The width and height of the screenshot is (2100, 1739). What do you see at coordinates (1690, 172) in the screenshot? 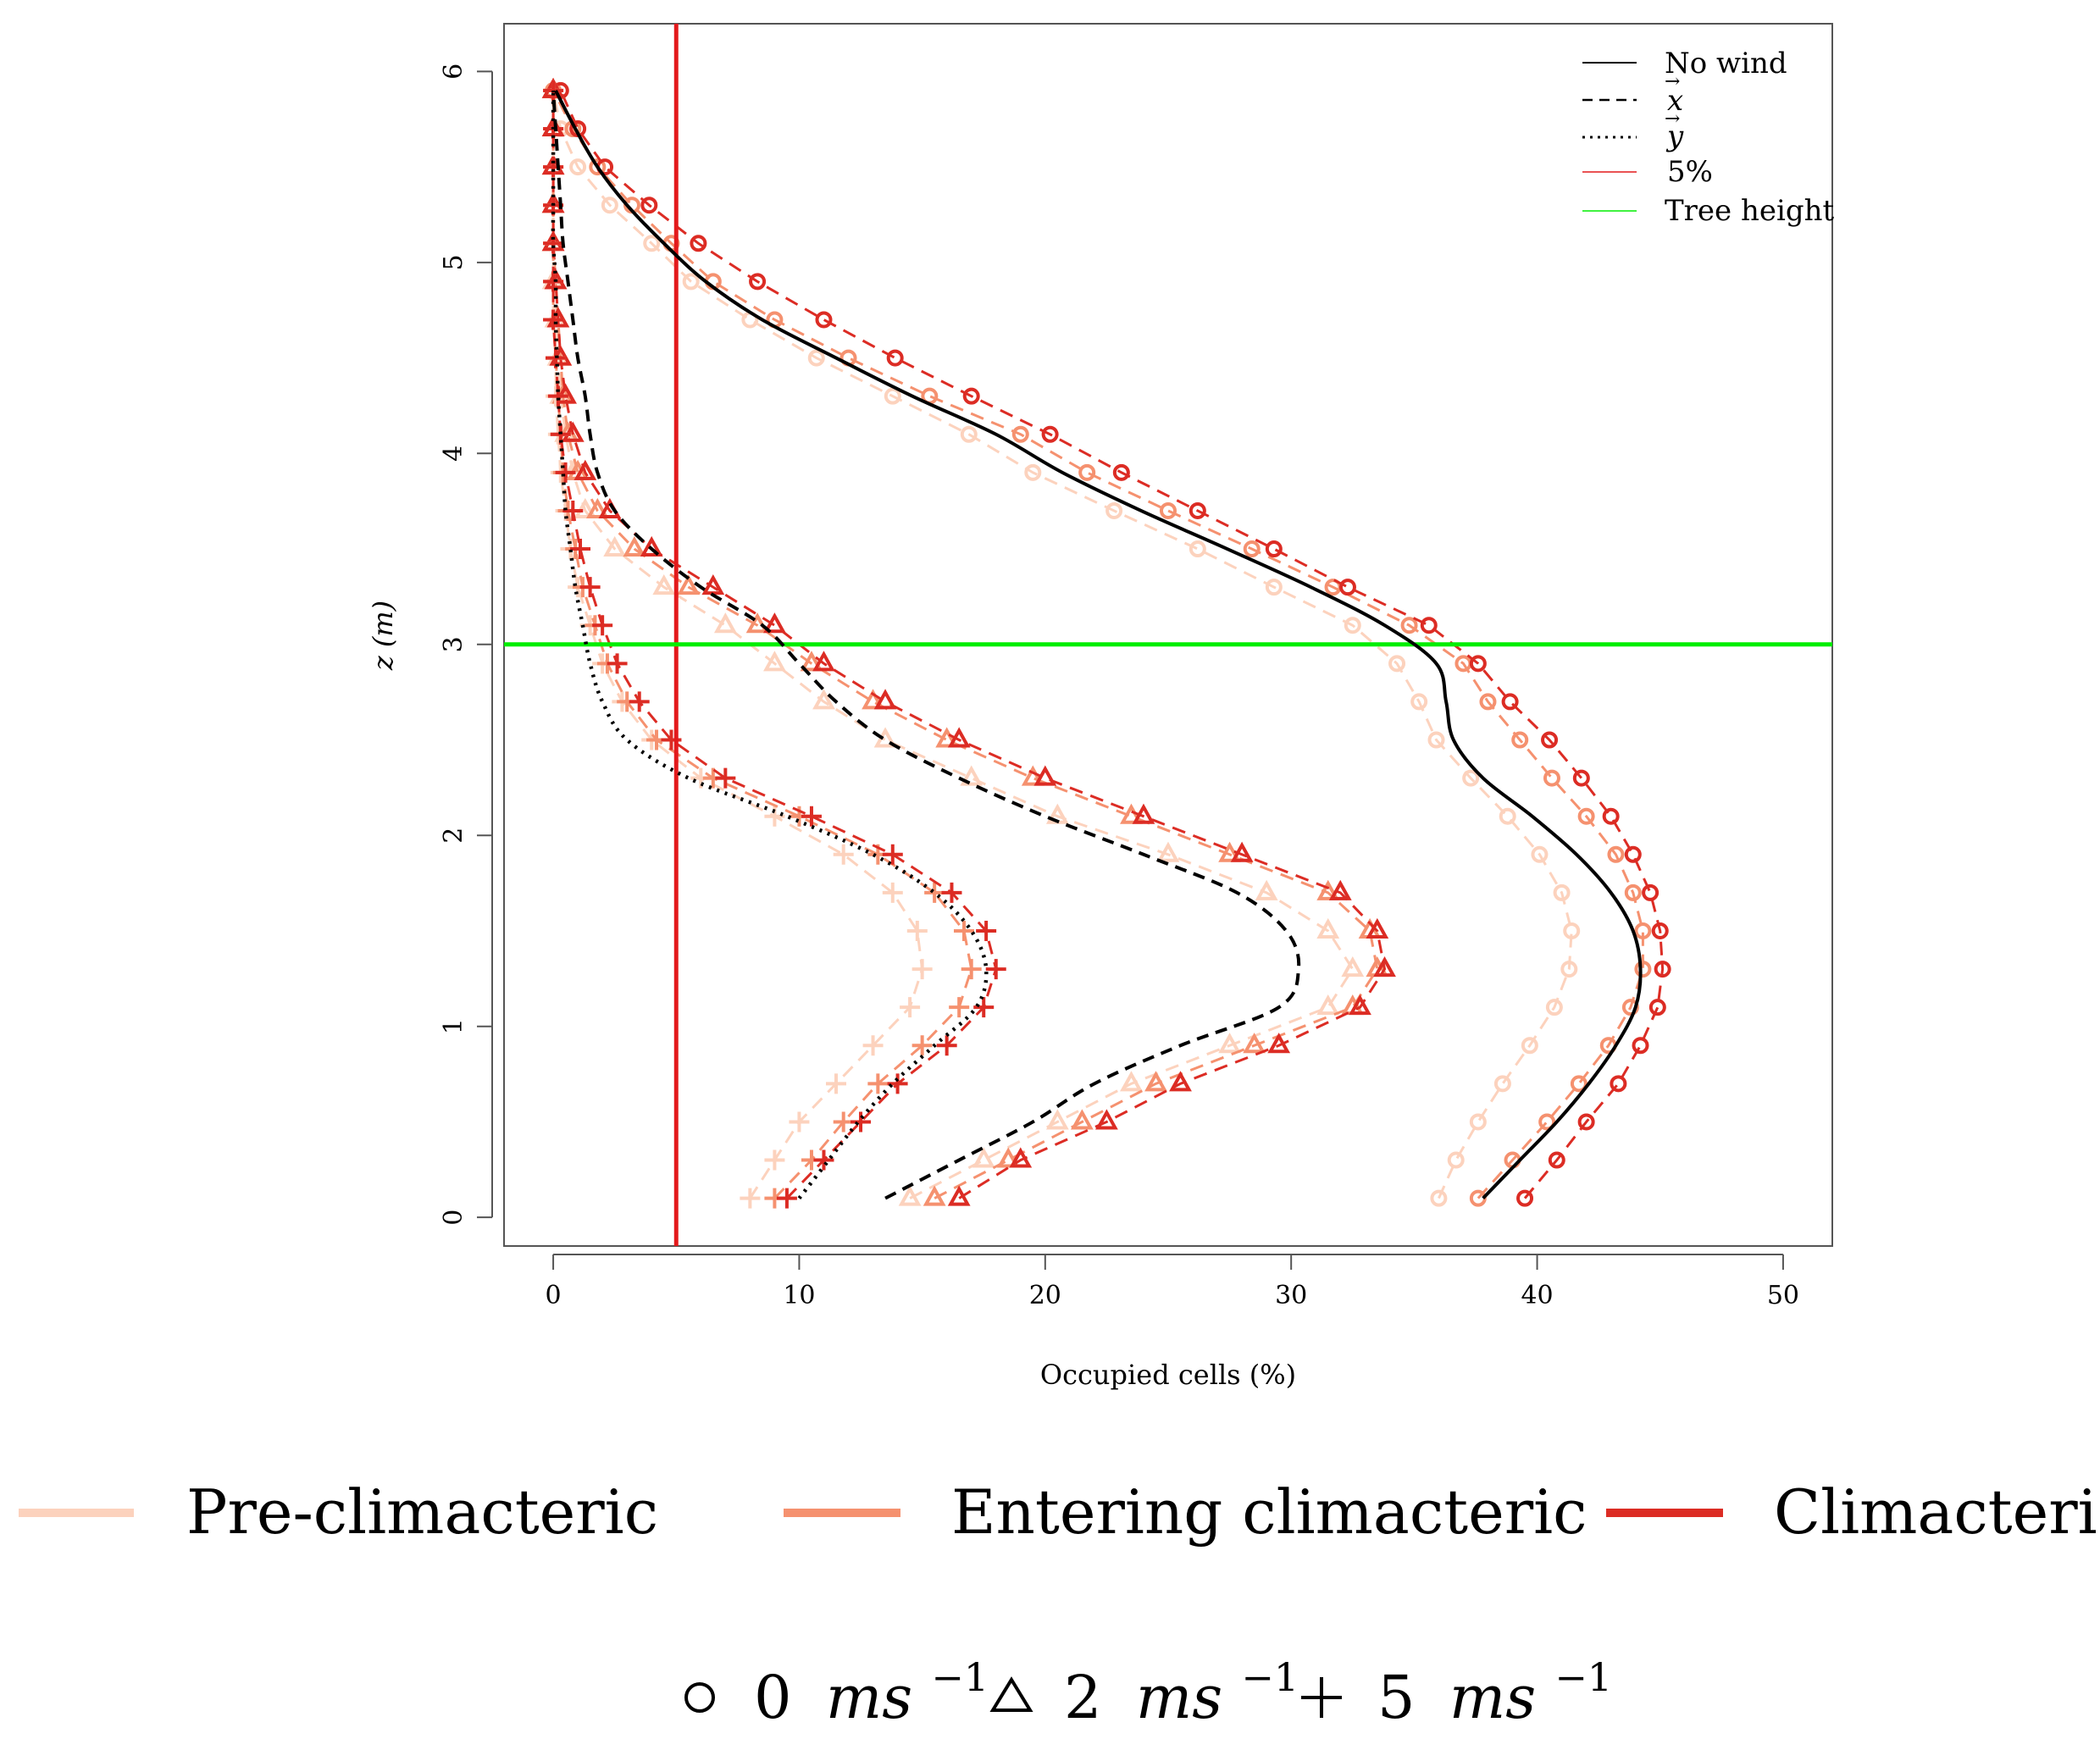
I see `legend-label-5pct: 5%` at bounding box center [1690, 172].